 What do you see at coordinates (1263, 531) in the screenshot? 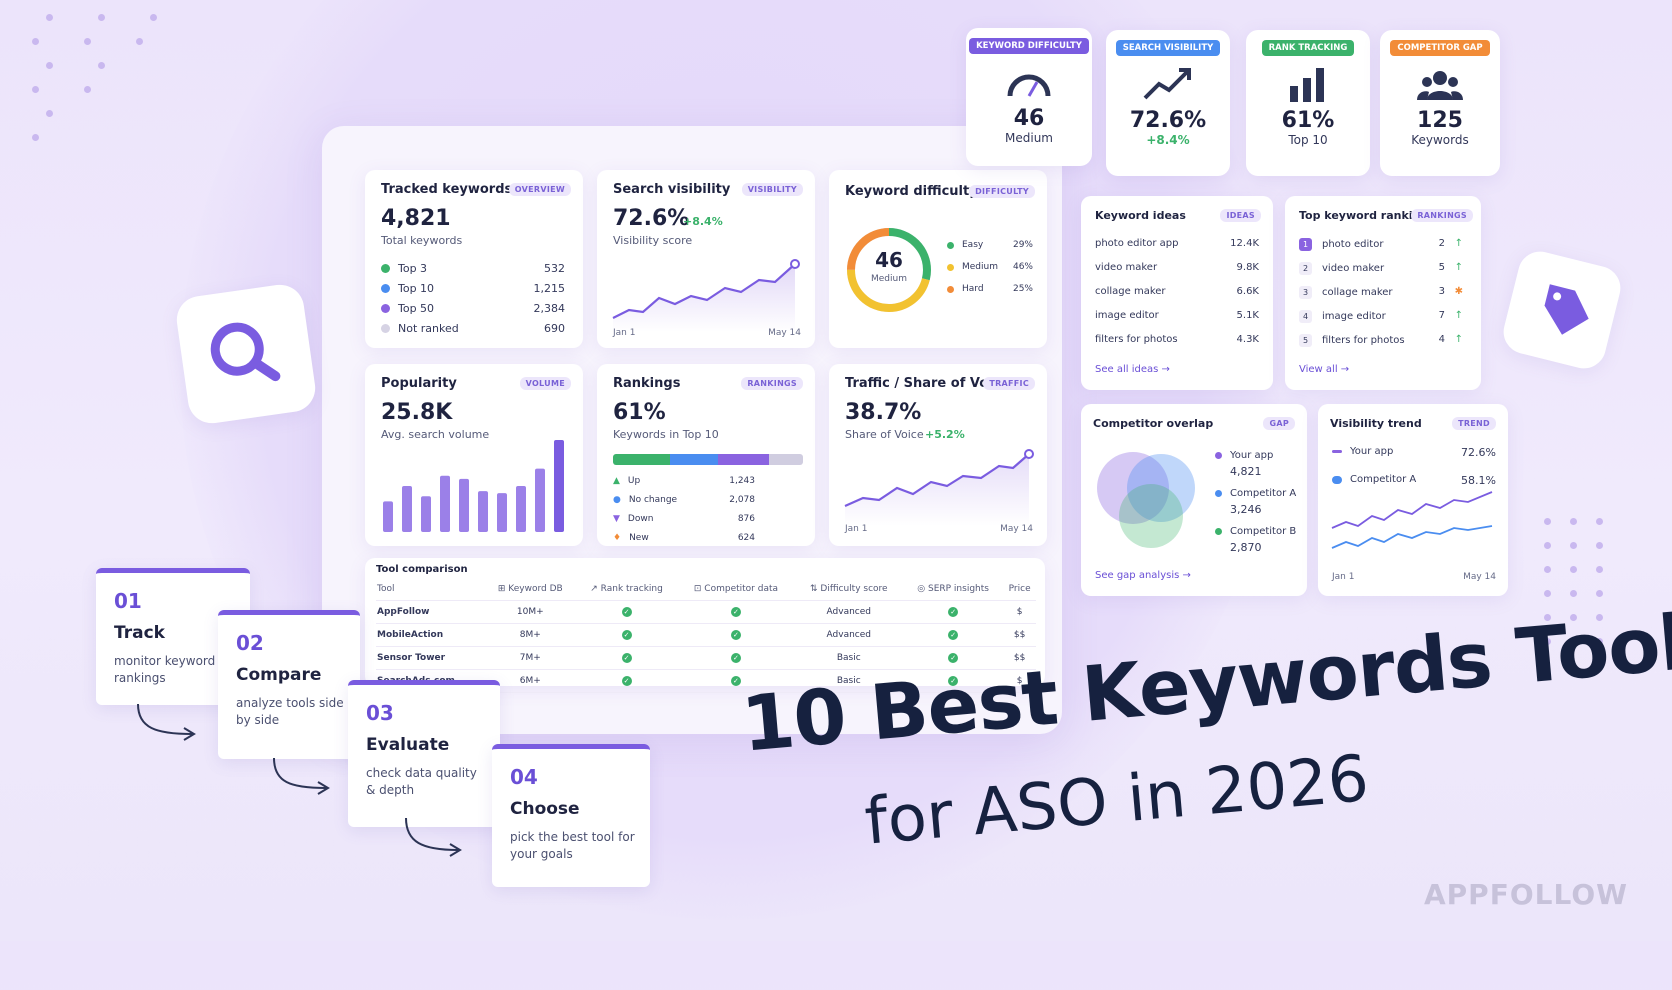
I see `legend-label: Competitor B` at bounding box center [1263, 531].